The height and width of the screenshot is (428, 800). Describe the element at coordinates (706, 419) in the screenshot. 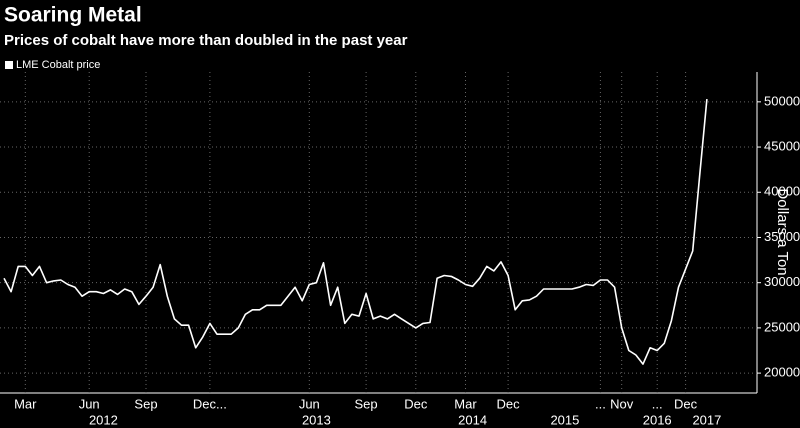

I see `x-year-label: 2017` at that location.